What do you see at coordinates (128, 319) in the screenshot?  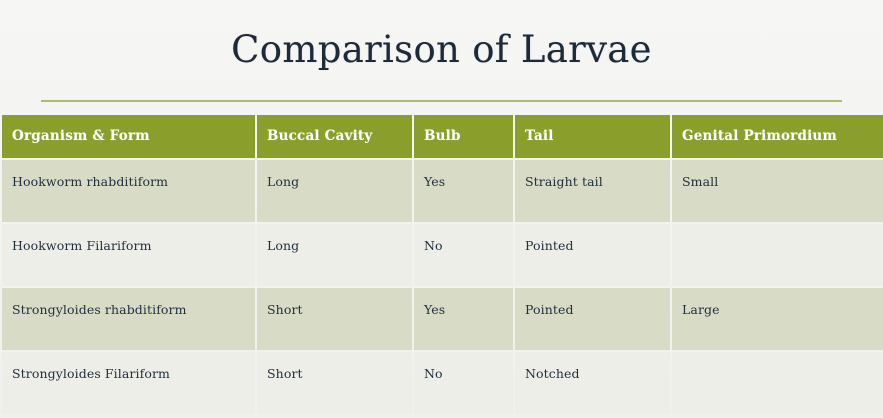 I see `cell-organism-form: Strongyloides rhabditiform` at bounding box center [128, 319].